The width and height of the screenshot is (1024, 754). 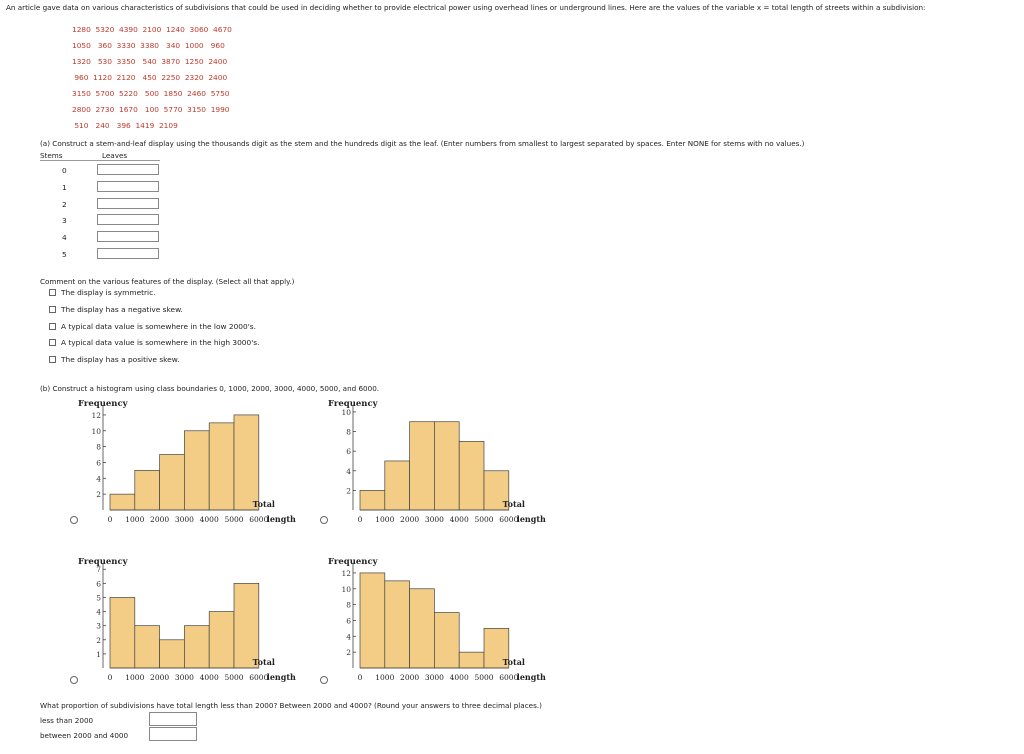 I want to click on data-row: 3150 5700 5220 500 1850 2460 5750, so click(x=151, y=93).